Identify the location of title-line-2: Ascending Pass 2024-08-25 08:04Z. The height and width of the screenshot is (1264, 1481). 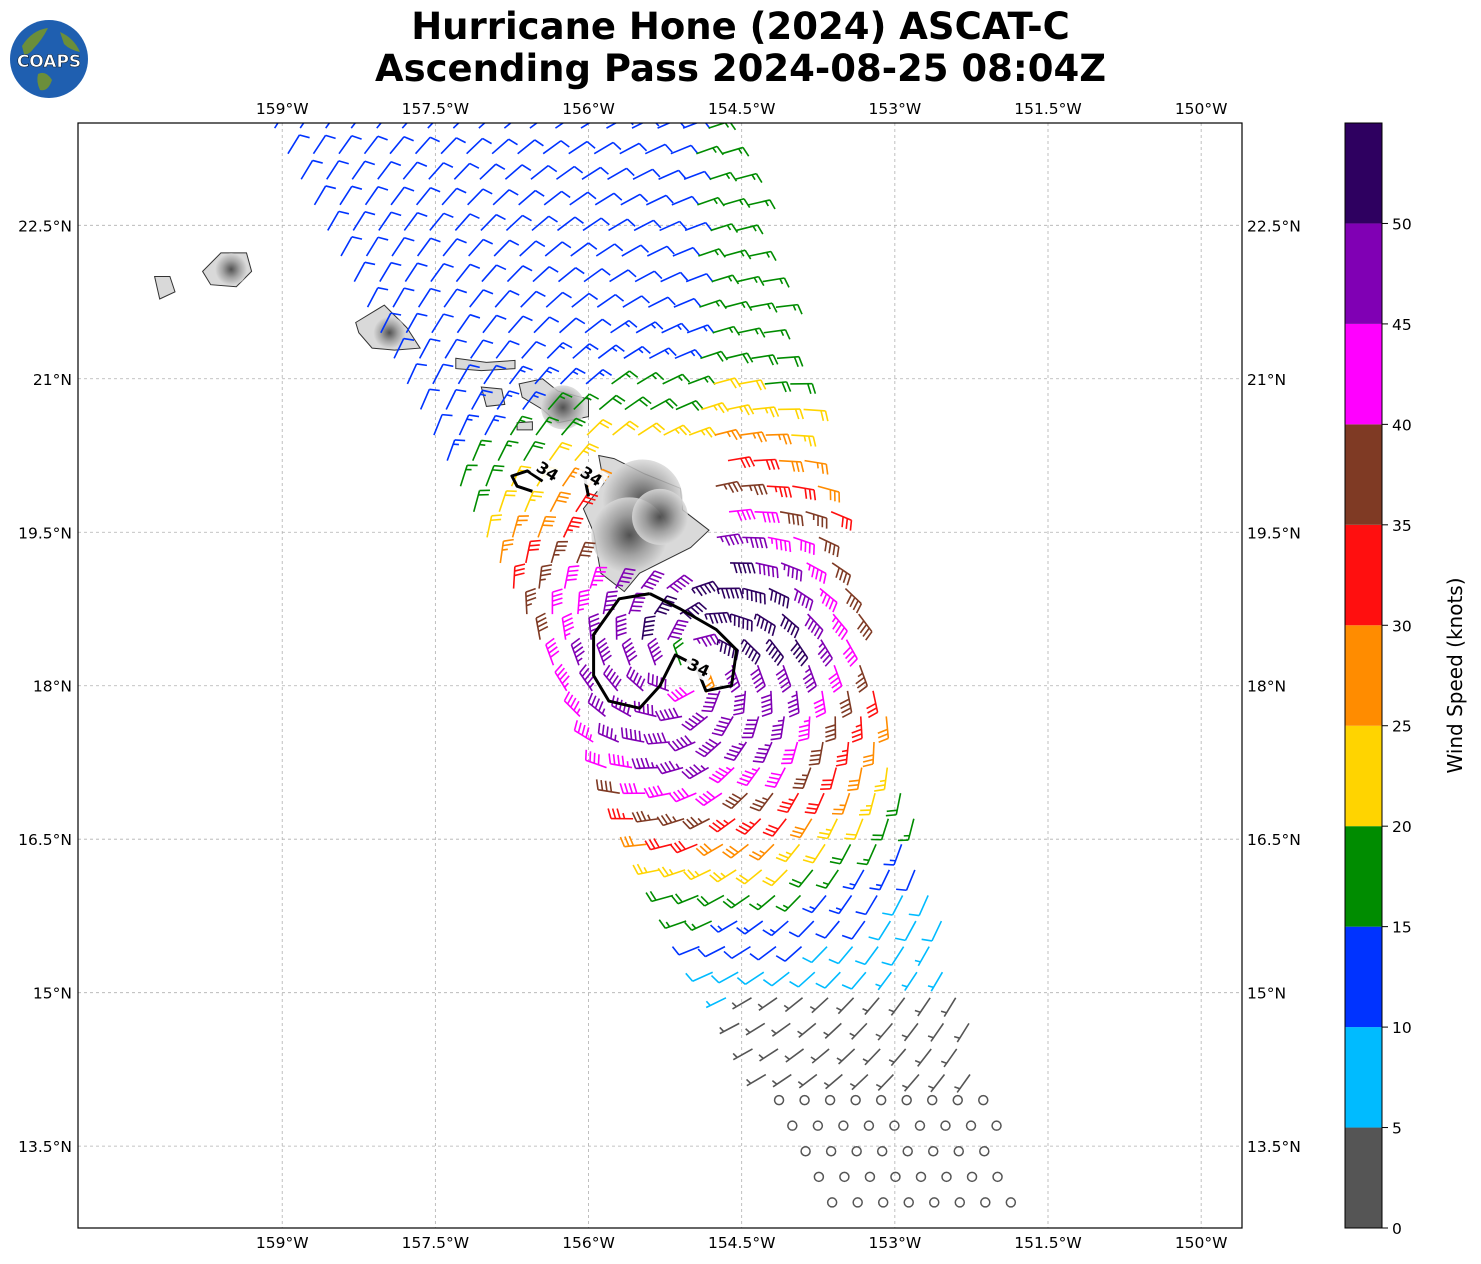
(740, 68).